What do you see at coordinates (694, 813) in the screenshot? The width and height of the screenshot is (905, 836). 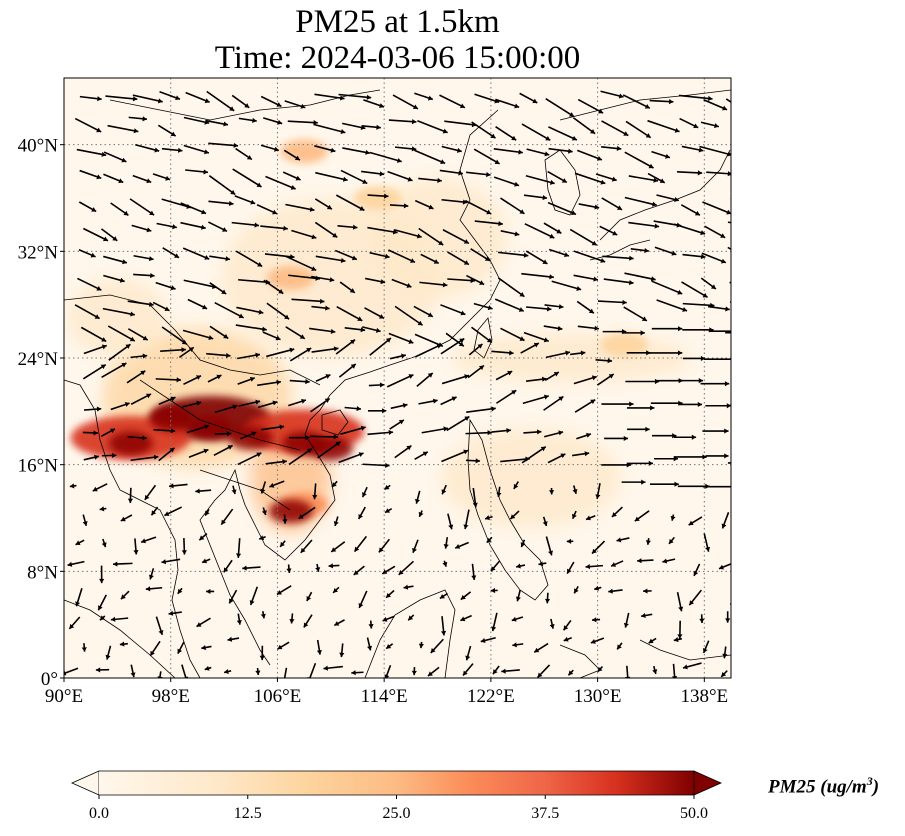 I see `colorbar-tick-label: 50.0` at bounding box center [694, 813].